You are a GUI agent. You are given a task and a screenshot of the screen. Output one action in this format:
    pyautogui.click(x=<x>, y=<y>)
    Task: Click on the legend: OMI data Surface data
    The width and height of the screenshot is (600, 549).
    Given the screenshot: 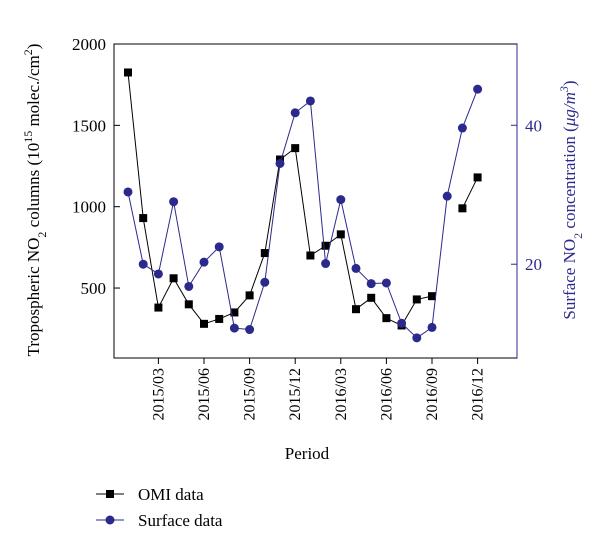 What is the action you would take?
    pyautogui.click(x=159, y=507)
    